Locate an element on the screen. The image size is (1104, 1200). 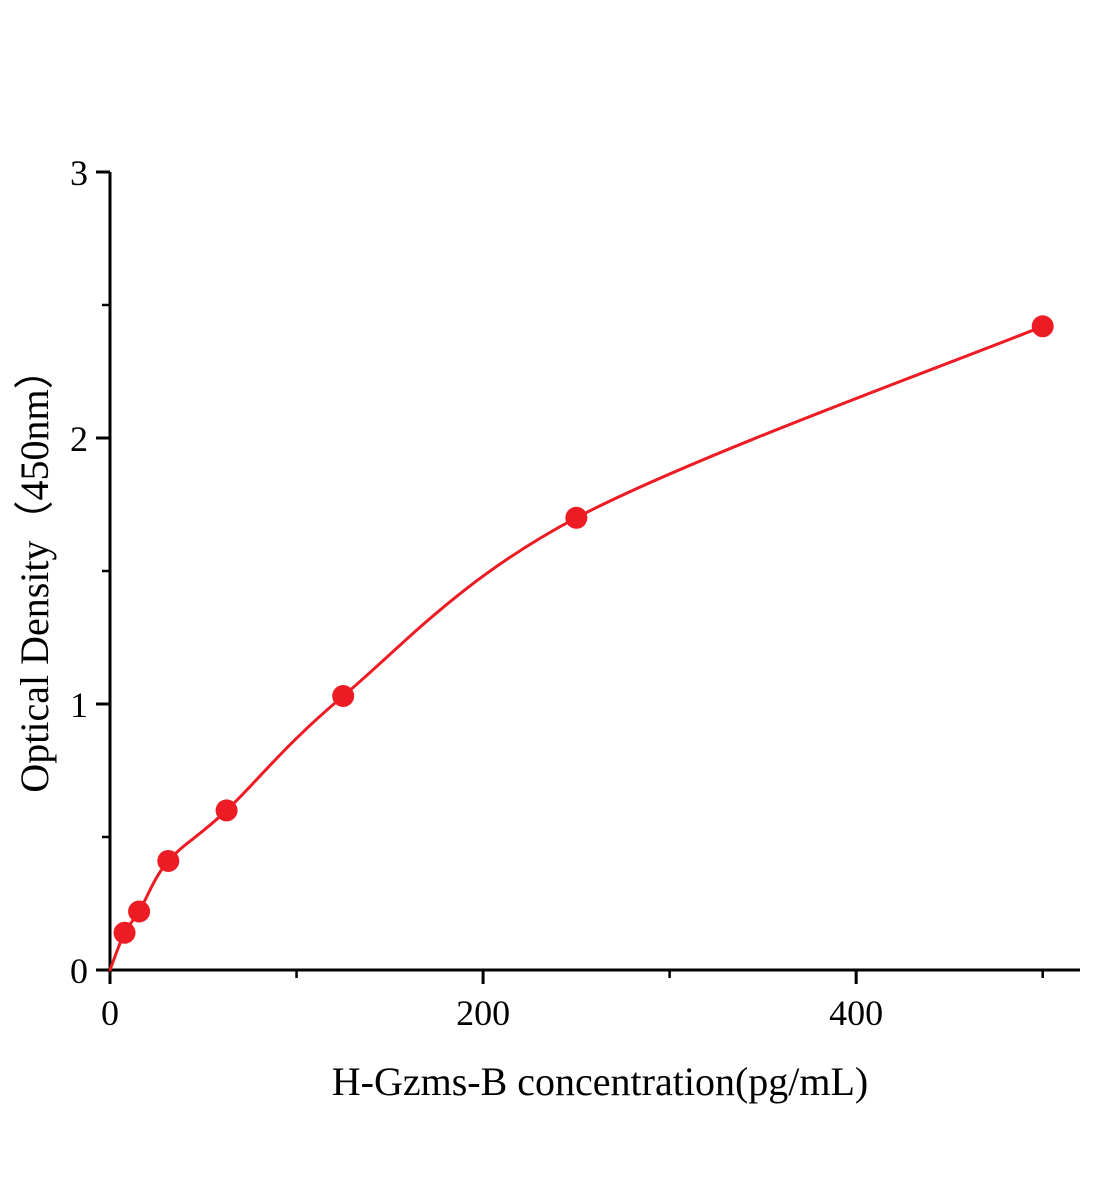
y-tick-label: 1 is located at coordinates (79, 705).